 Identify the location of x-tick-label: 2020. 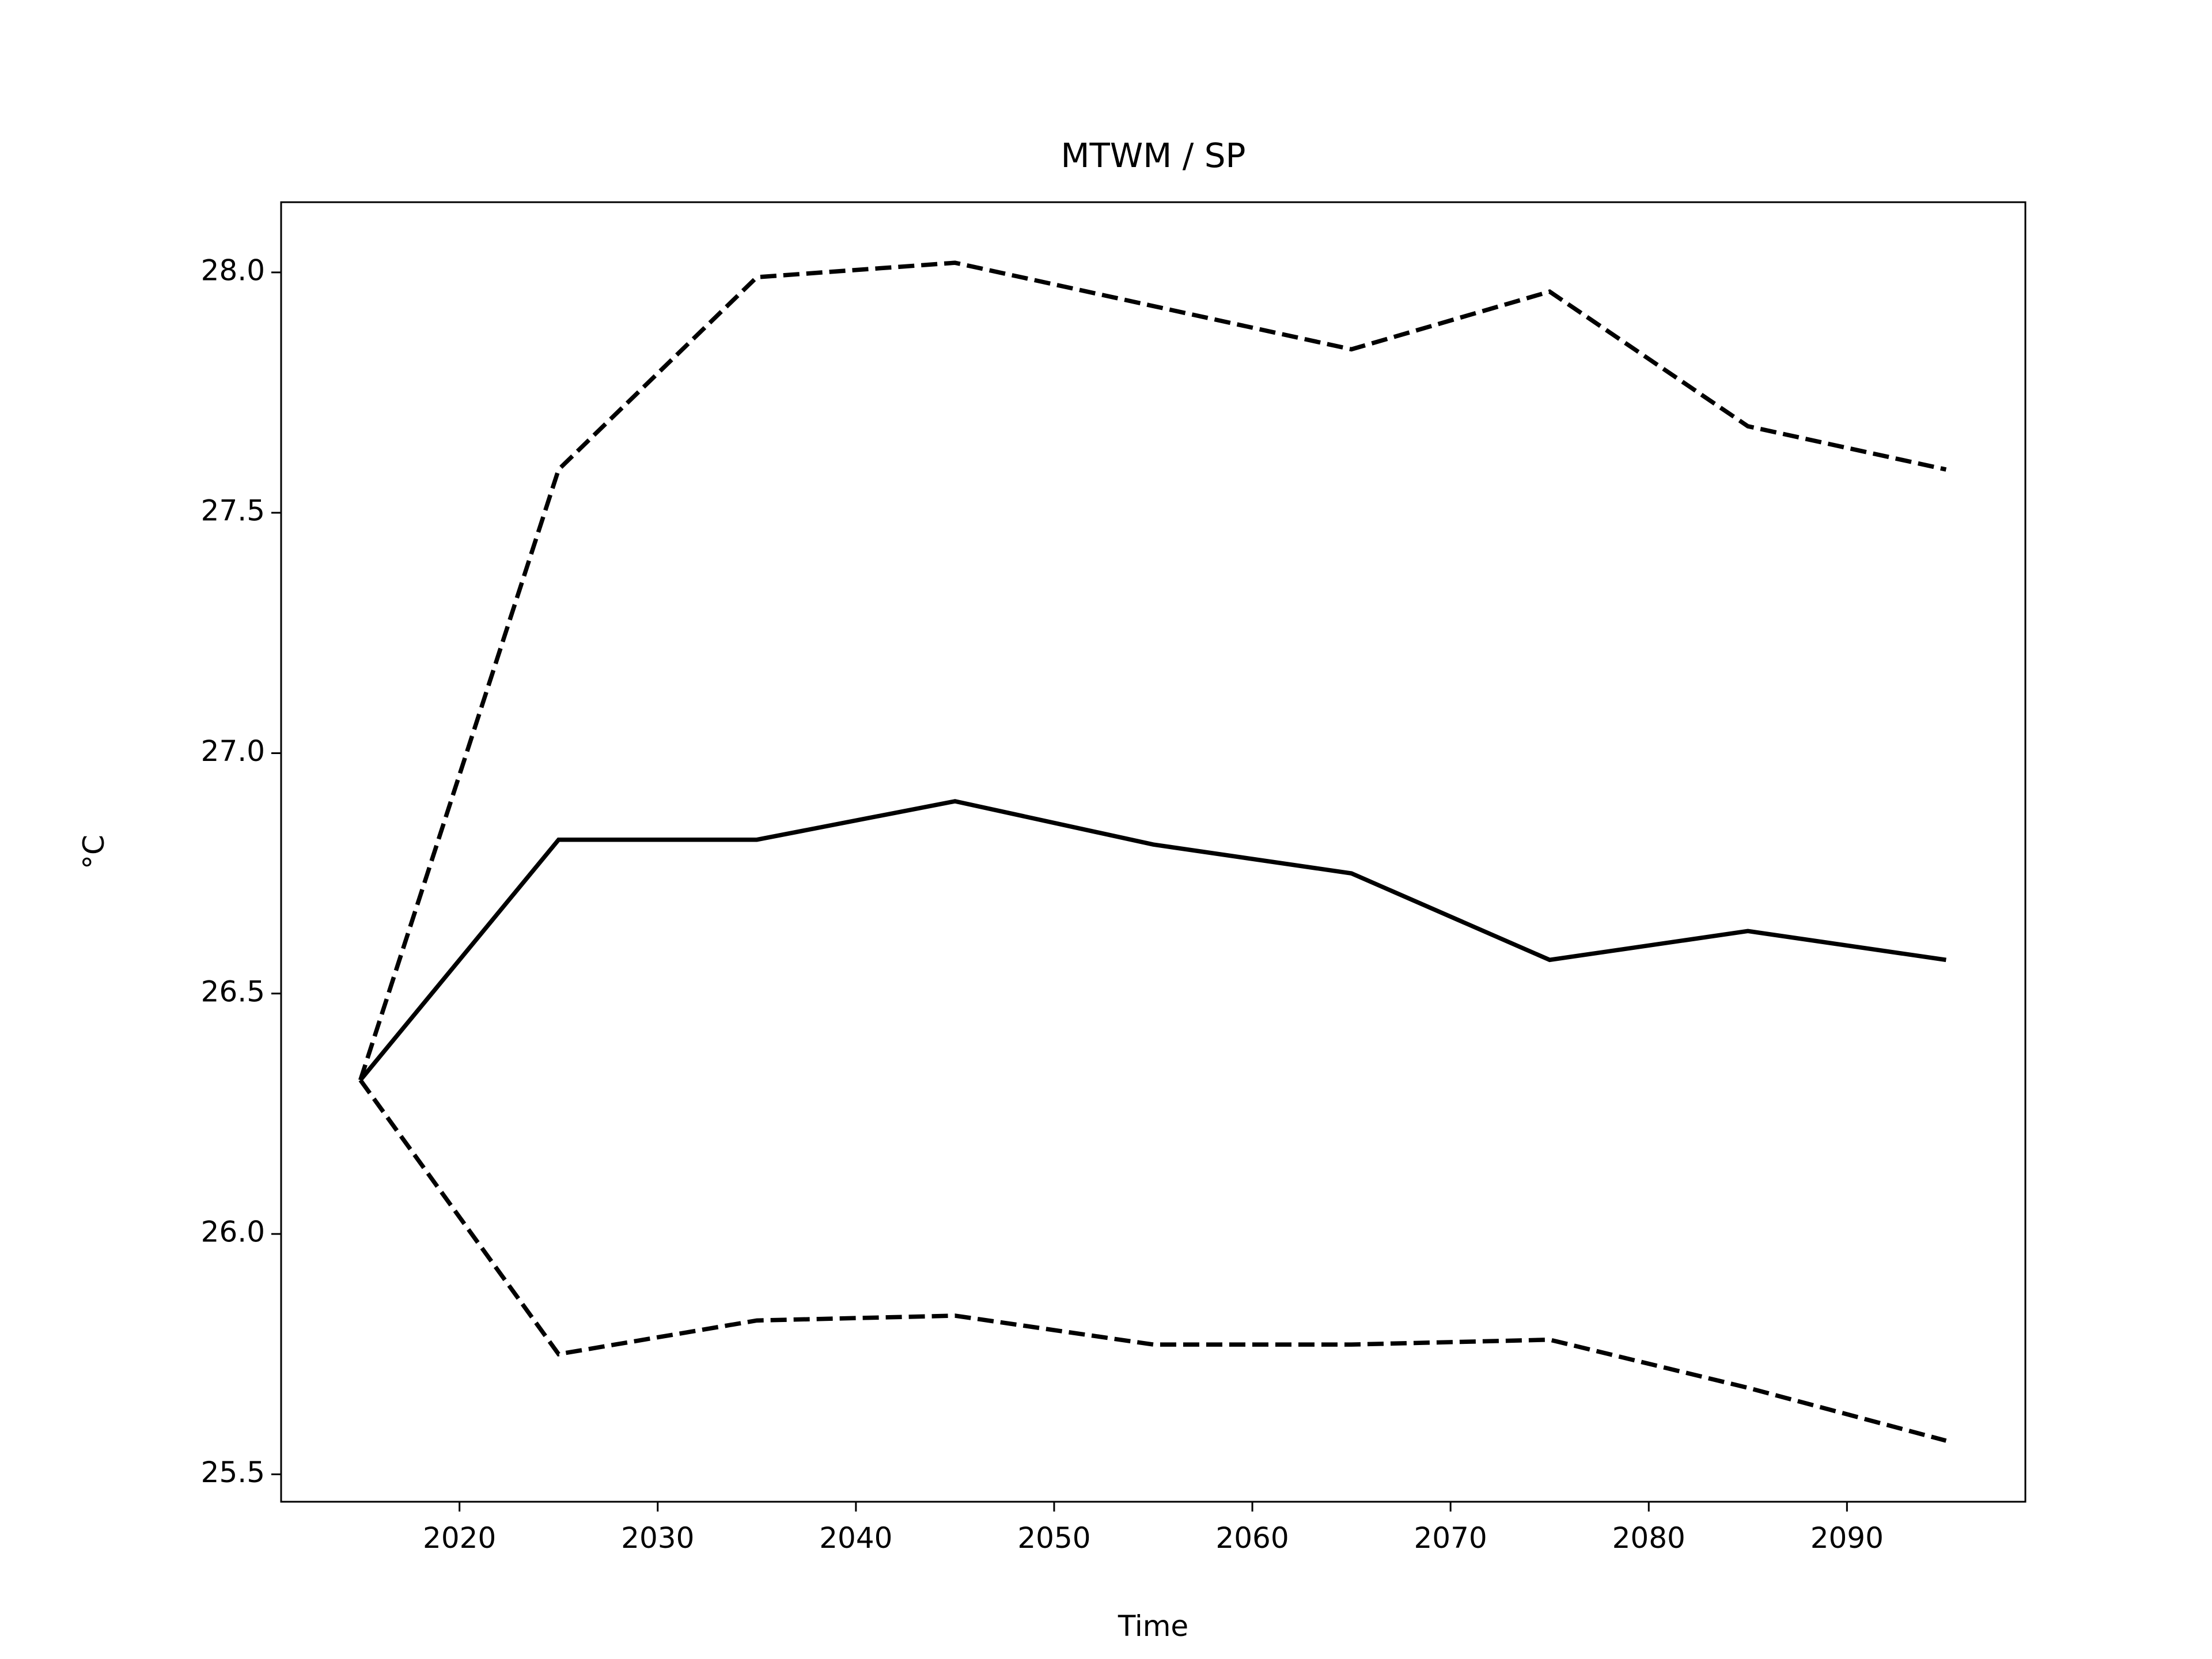
(459, 1538).